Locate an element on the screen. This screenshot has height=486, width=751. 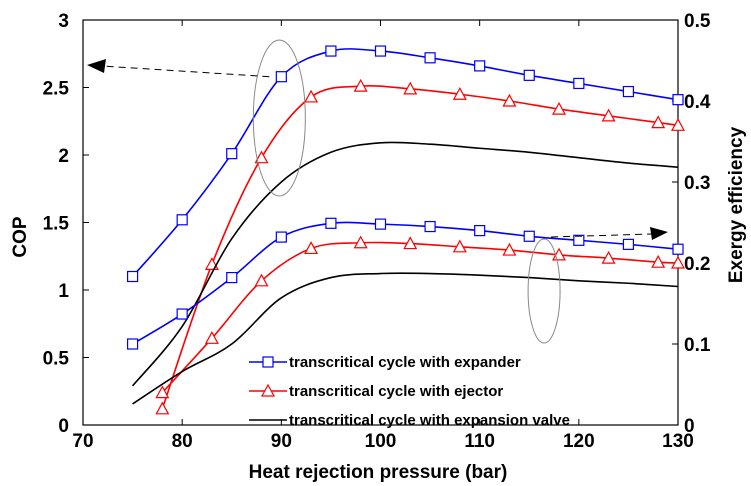
y-tick-label: 1.5 is located at coordinates (56, 224).